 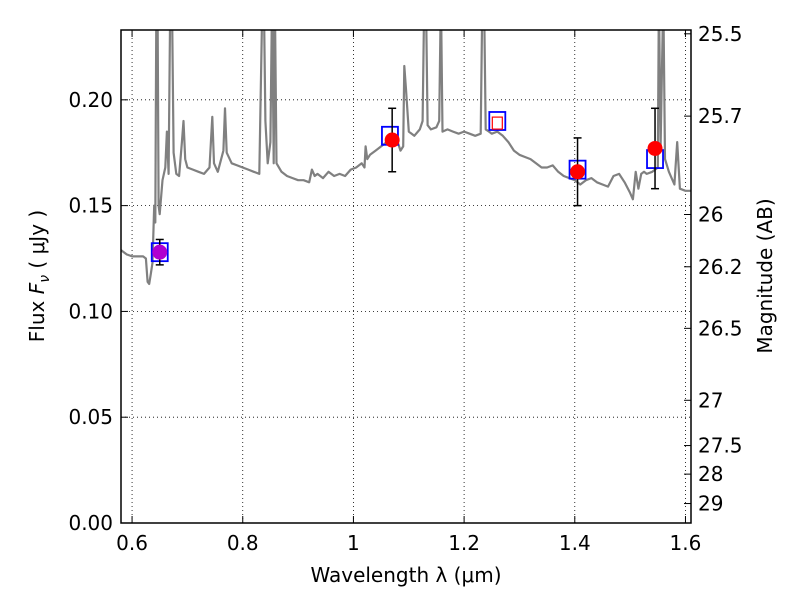 What do you see at coordinates (575, 543) in the screenshot?
I see `x-tick-label: 1.4` at bounding box center [575, 543].